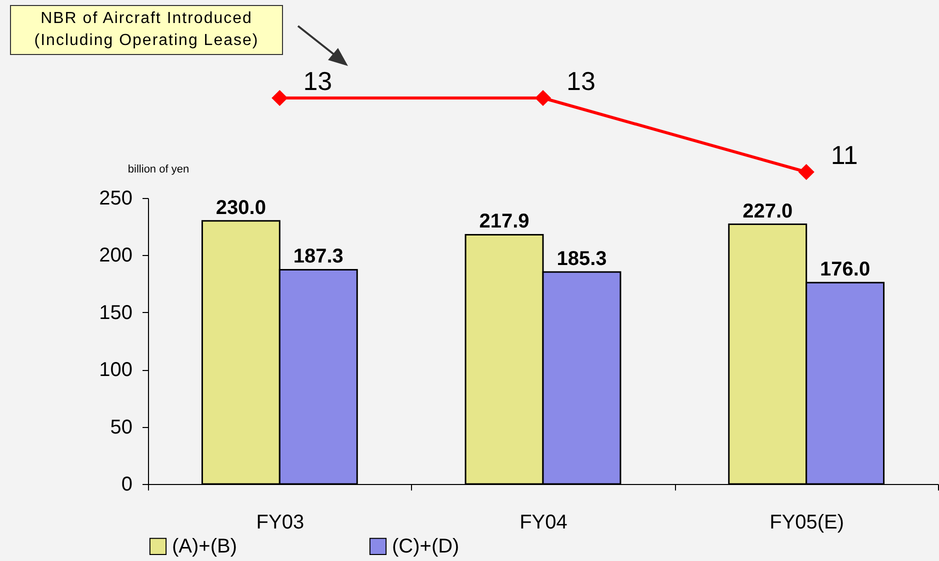 This screenshot has width=939, height=561. Describe the element at coordinates (807, 523) in the screenshot. I see `x-tick-label: FY05(E)` at that location.